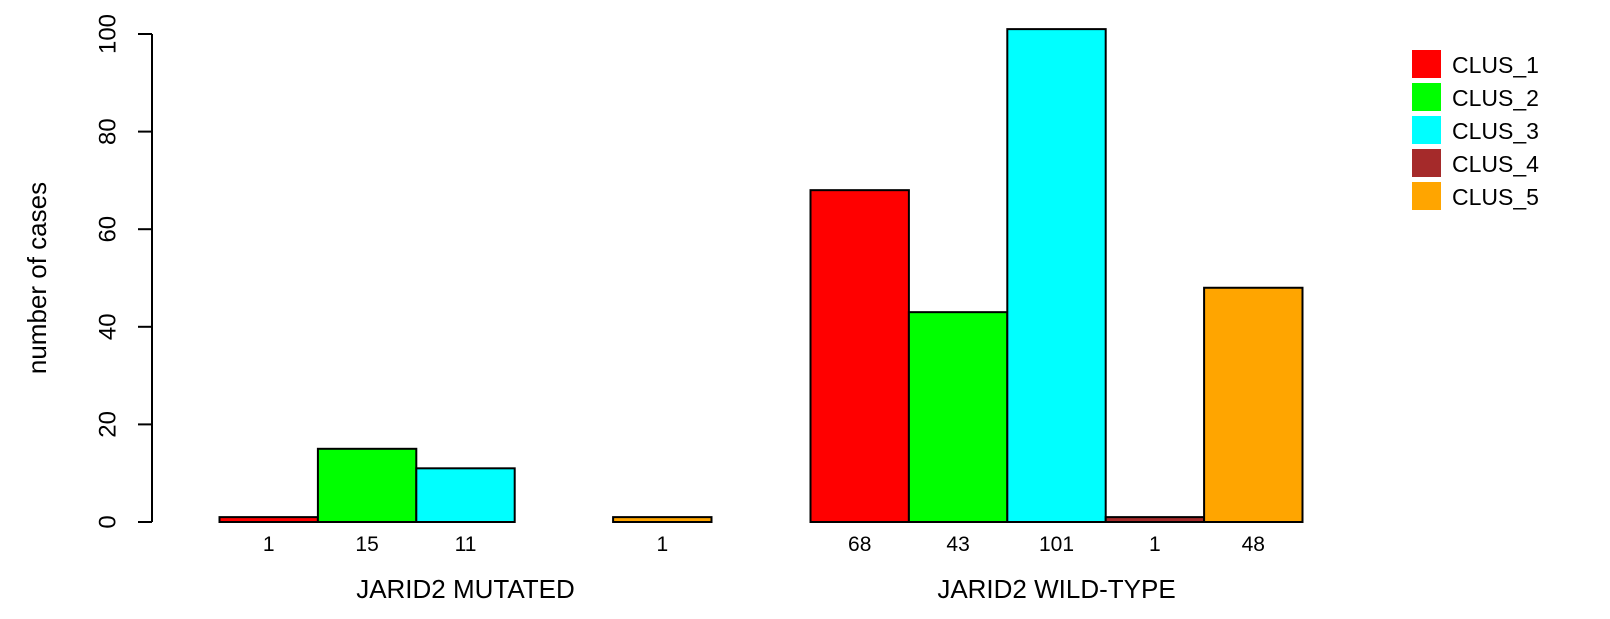 This screenshot has width=1610, height=619. Describe the element at coordinates (108, 326) in the screenshot. I see `y-tick-label: 40` at that location.